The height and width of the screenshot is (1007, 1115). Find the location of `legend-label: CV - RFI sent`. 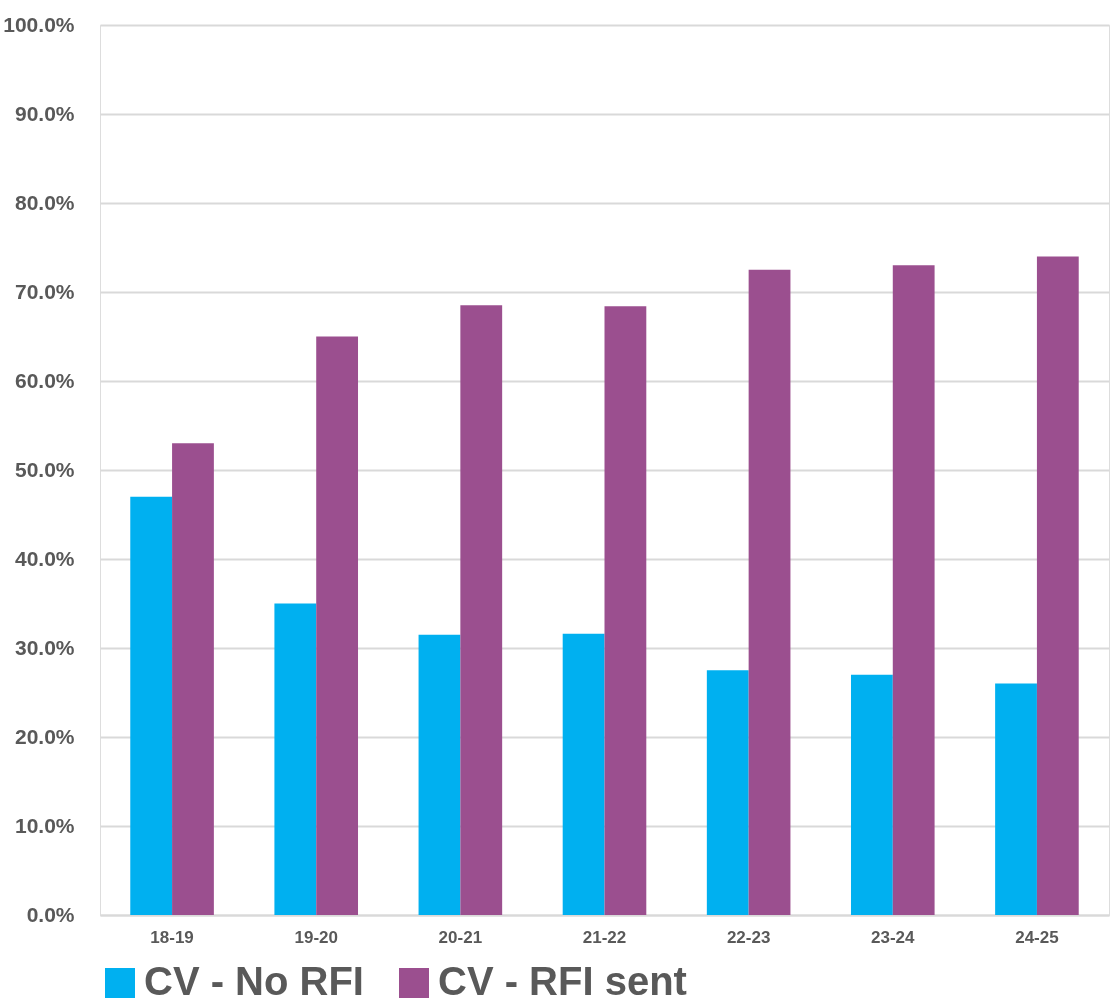

legend-label: CV - RFI sent is located at coordinates (562, 981).